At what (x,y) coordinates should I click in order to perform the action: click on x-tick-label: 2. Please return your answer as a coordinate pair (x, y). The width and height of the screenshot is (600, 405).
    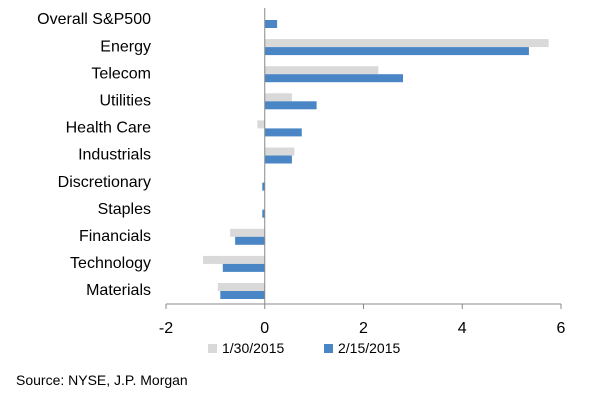
    Looking at the image, I should click on (363, 328).